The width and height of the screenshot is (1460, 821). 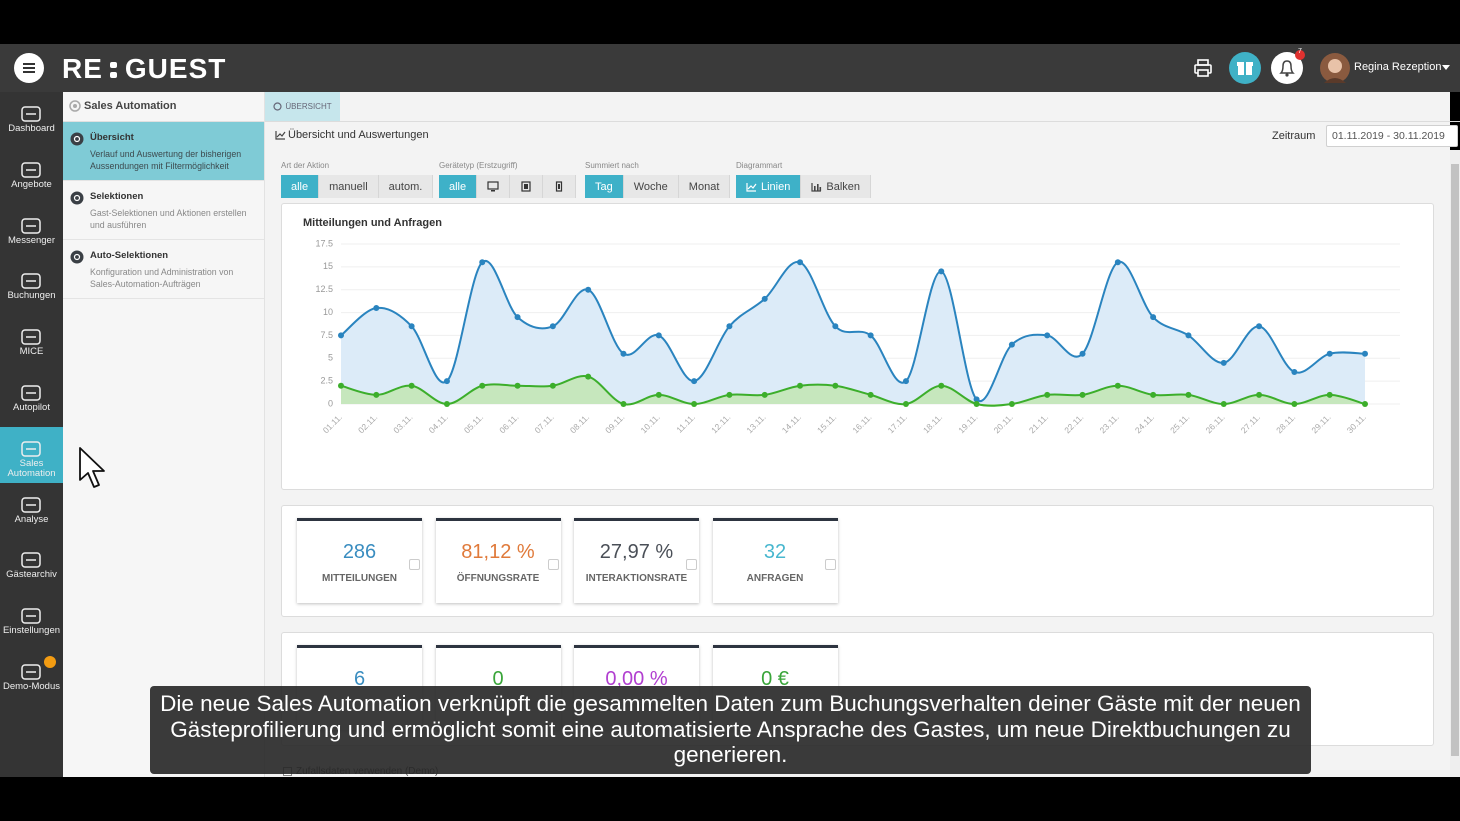 I want to click on subnav-item-icon, so click(x=77, y=257).